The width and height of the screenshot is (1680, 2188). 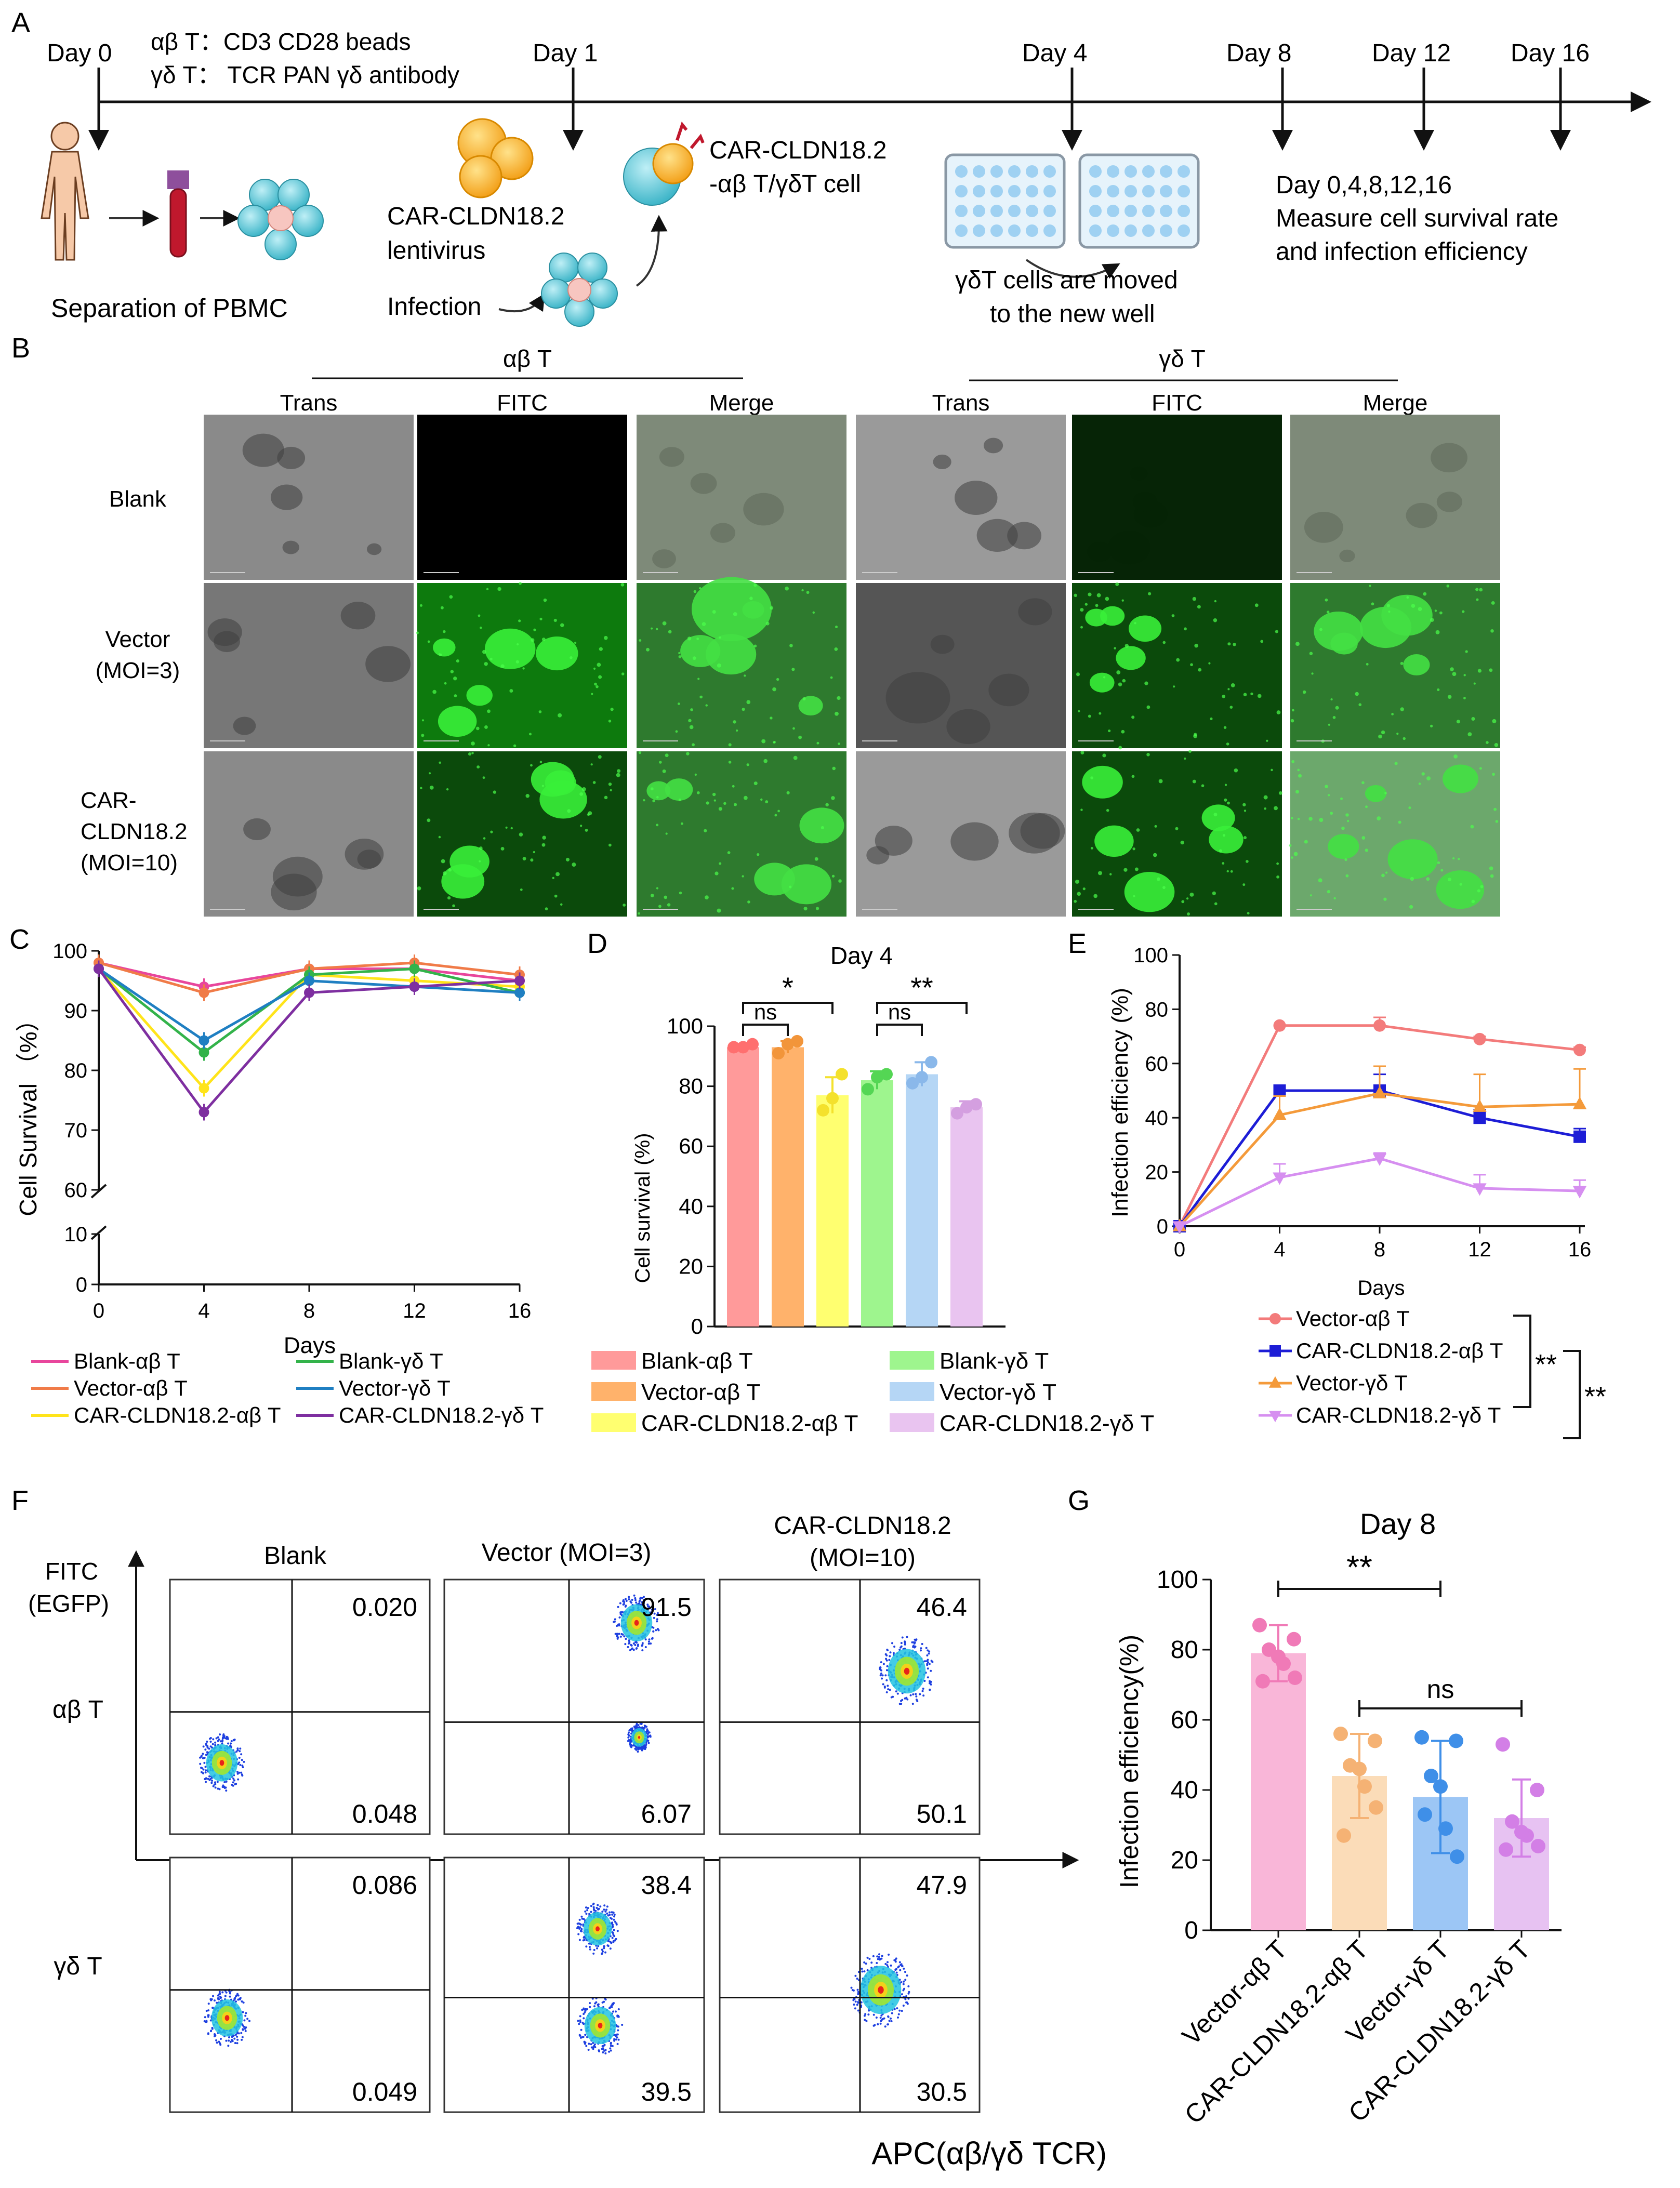 What do you see at coordinates (664, 163) in the screenshot?
I see `car-t-cell-icon` at bounding box center [664, 163].